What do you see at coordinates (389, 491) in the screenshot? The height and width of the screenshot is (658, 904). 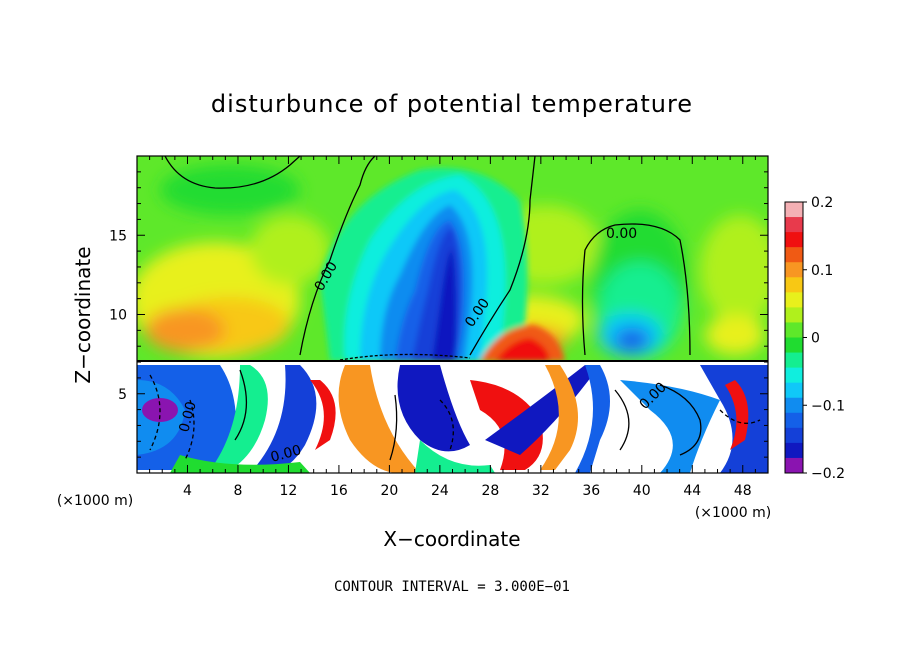 I see `x-tick-label: 20` at bounding box center [389, 491].